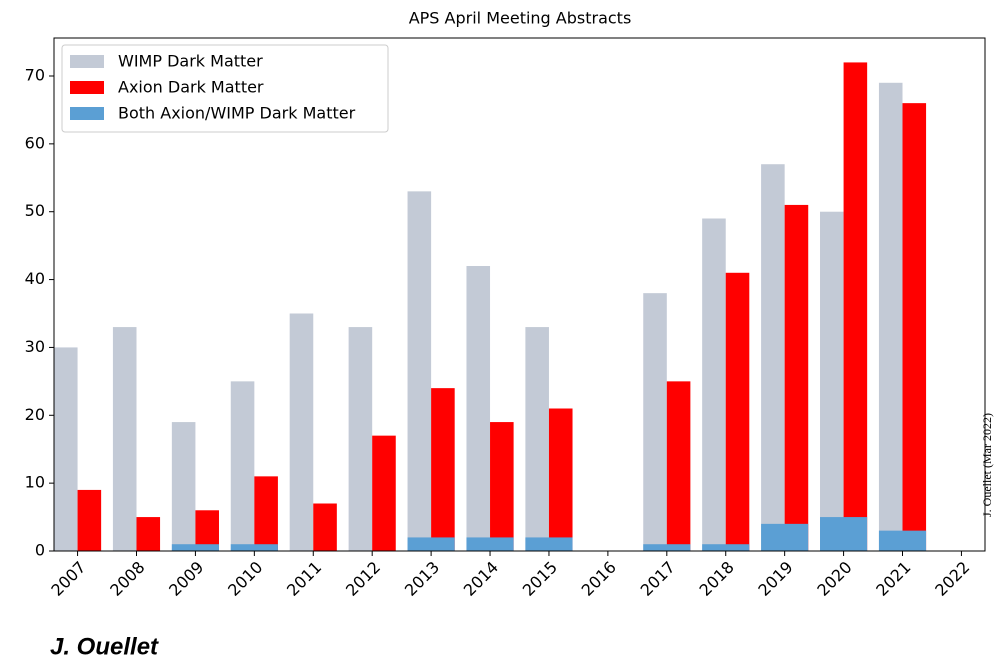 The width and height of the screenshot is (1001, 661). What do you see at coordinates (35, 210) in the screenshot?
I see `y-tick-label: 50` at bounding box center [35, 210].